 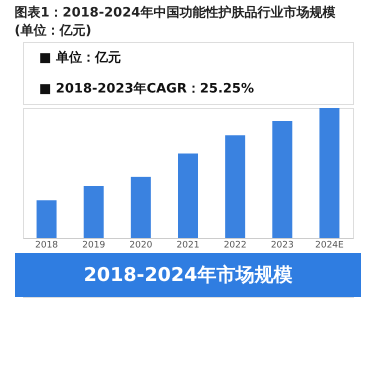 I want to click on x-tick-label: 2020, so click(x=141, y=245).